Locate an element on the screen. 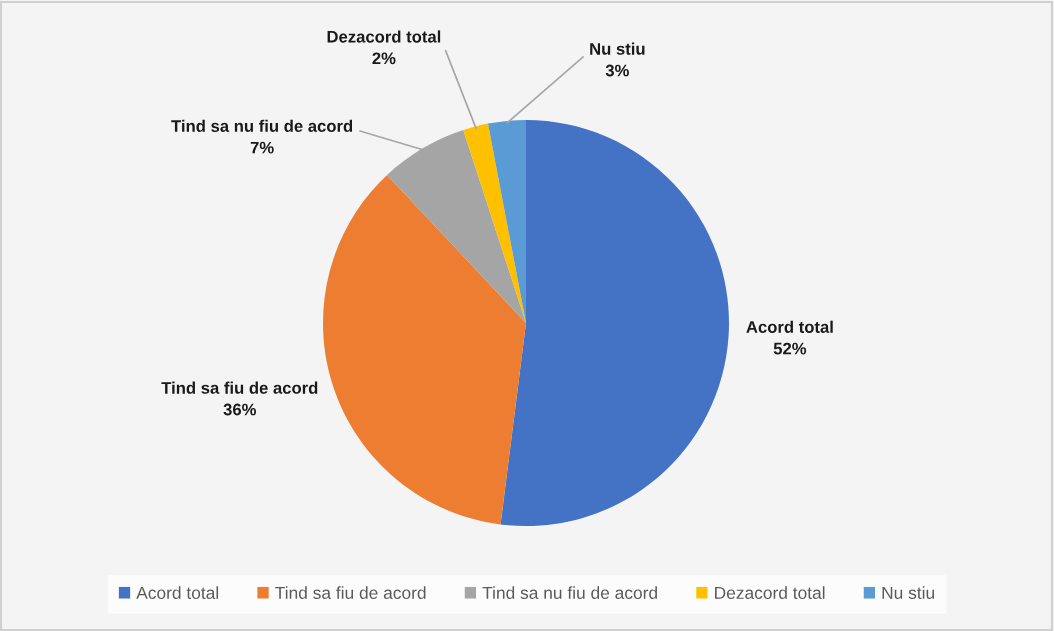 Image resolution: width=1054 pixels, height=631 pixels. data-label: 7% is located at coordinates (262, 147).